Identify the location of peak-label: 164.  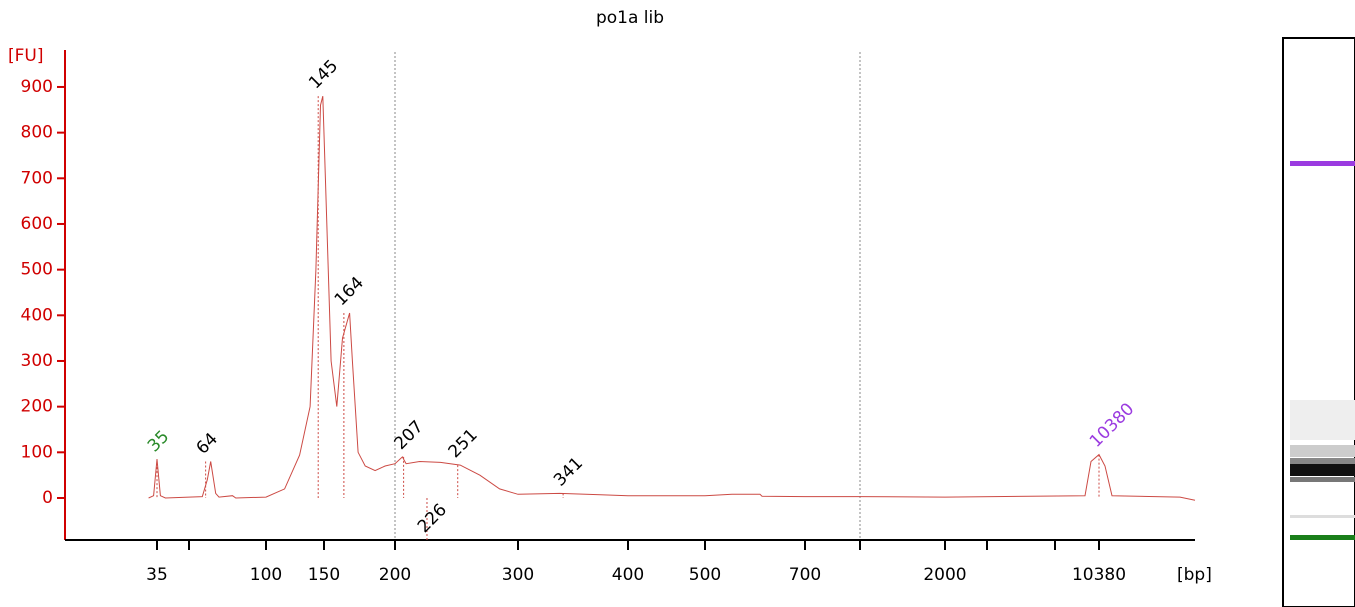
(349, 291).